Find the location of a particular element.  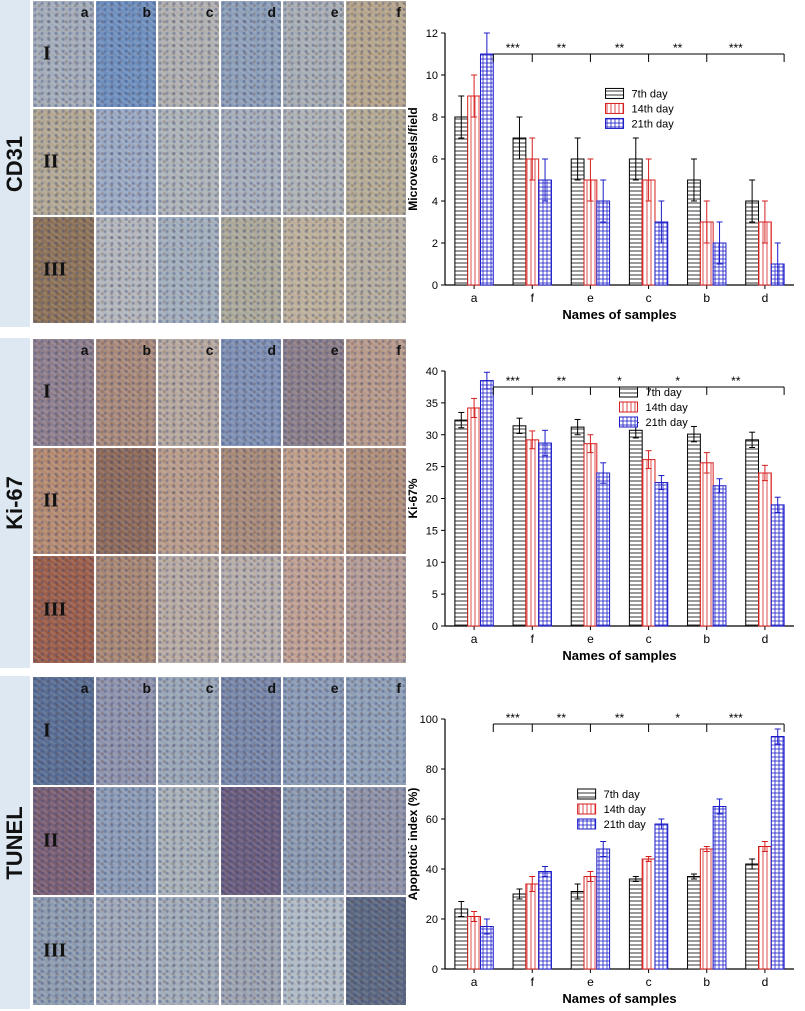

y-tick-label: 12 is located at coordinates (432, 34).